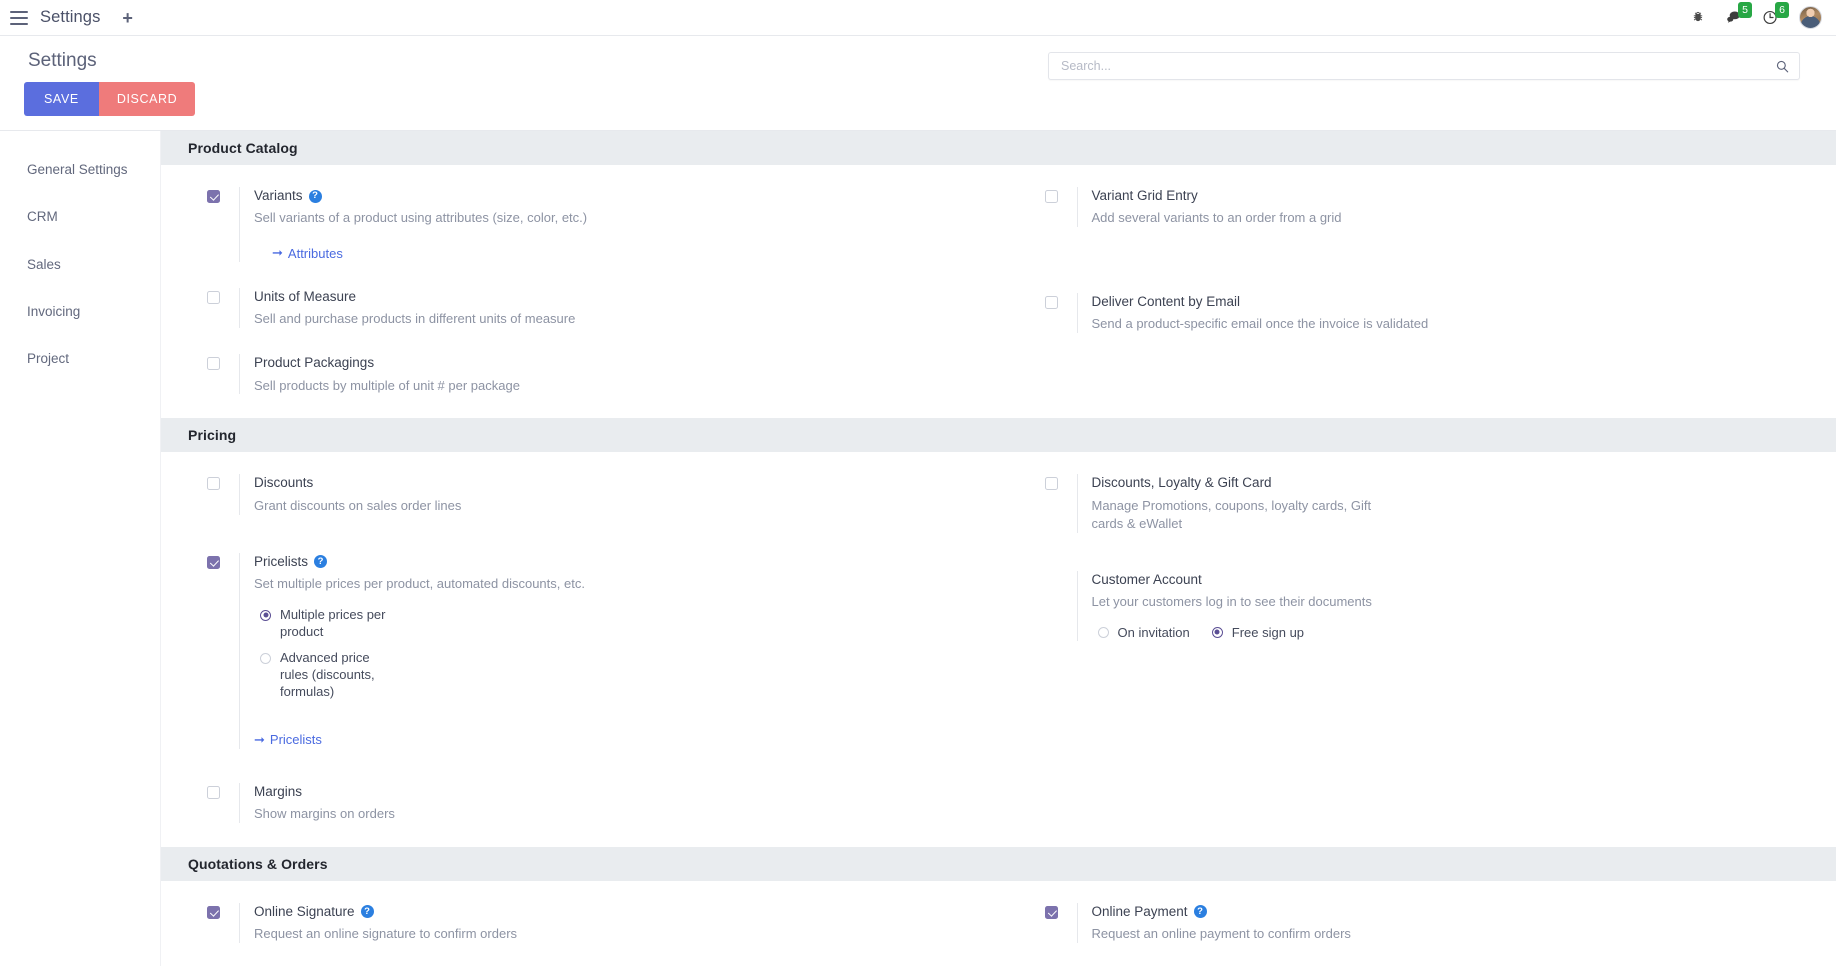 This screenshot has width=1836, height=966. What do you see at coordinates (998, 863) in the screenshot?
I see `section-header-quotations-orders: Quotations & Orders` at bounding box center [998, 863].